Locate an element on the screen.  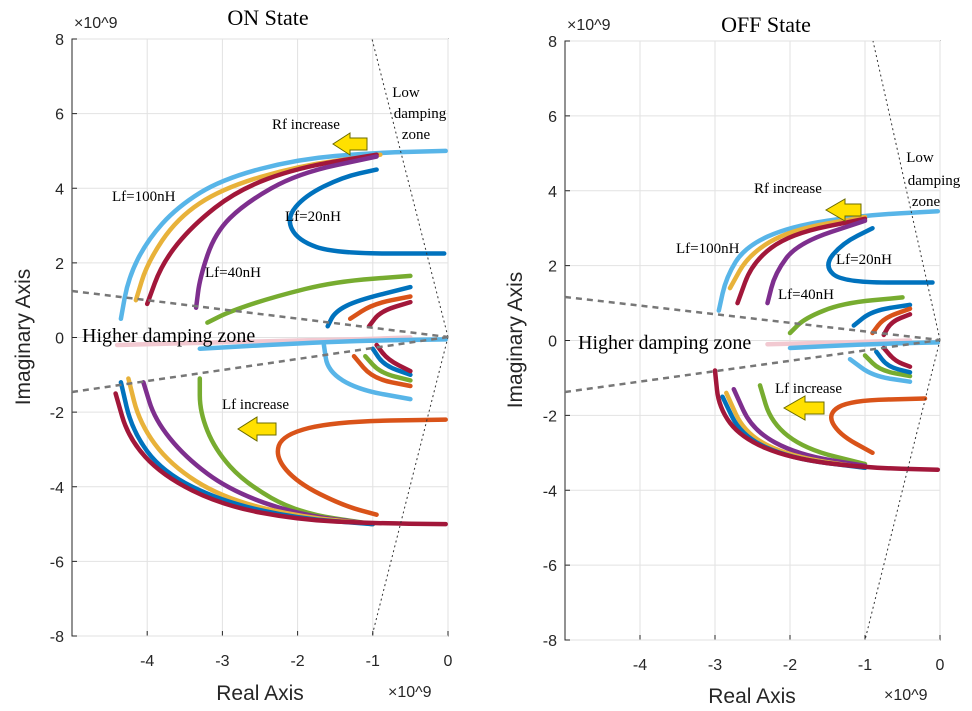
series-group is located at coordinates (826, 340).